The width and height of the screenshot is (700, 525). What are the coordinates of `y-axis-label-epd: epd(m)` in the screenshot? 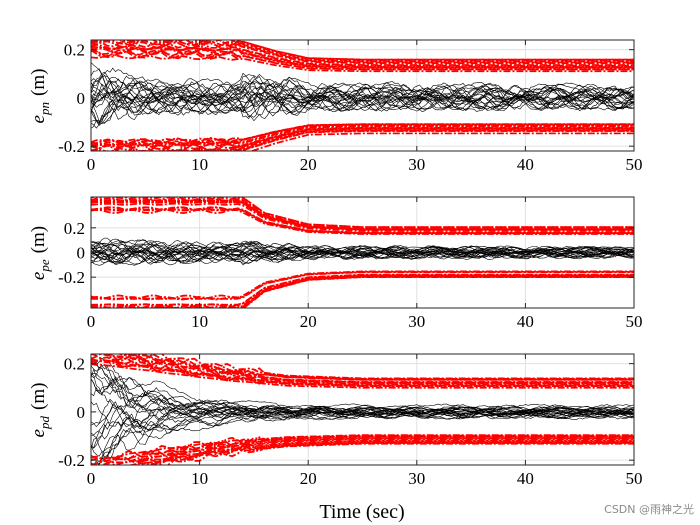 It's located at (40, 410).